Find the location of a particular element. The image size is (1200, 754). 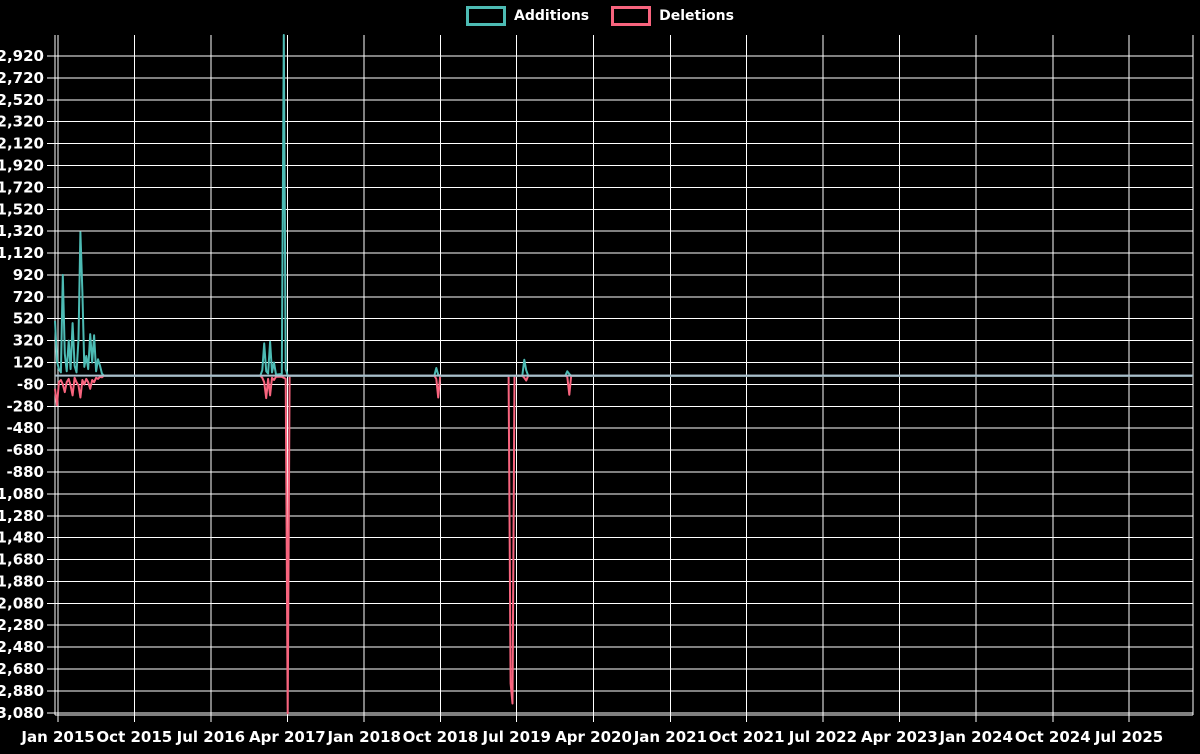

x-tick-label: Jan 2024 is located at coordinates (976, 737).